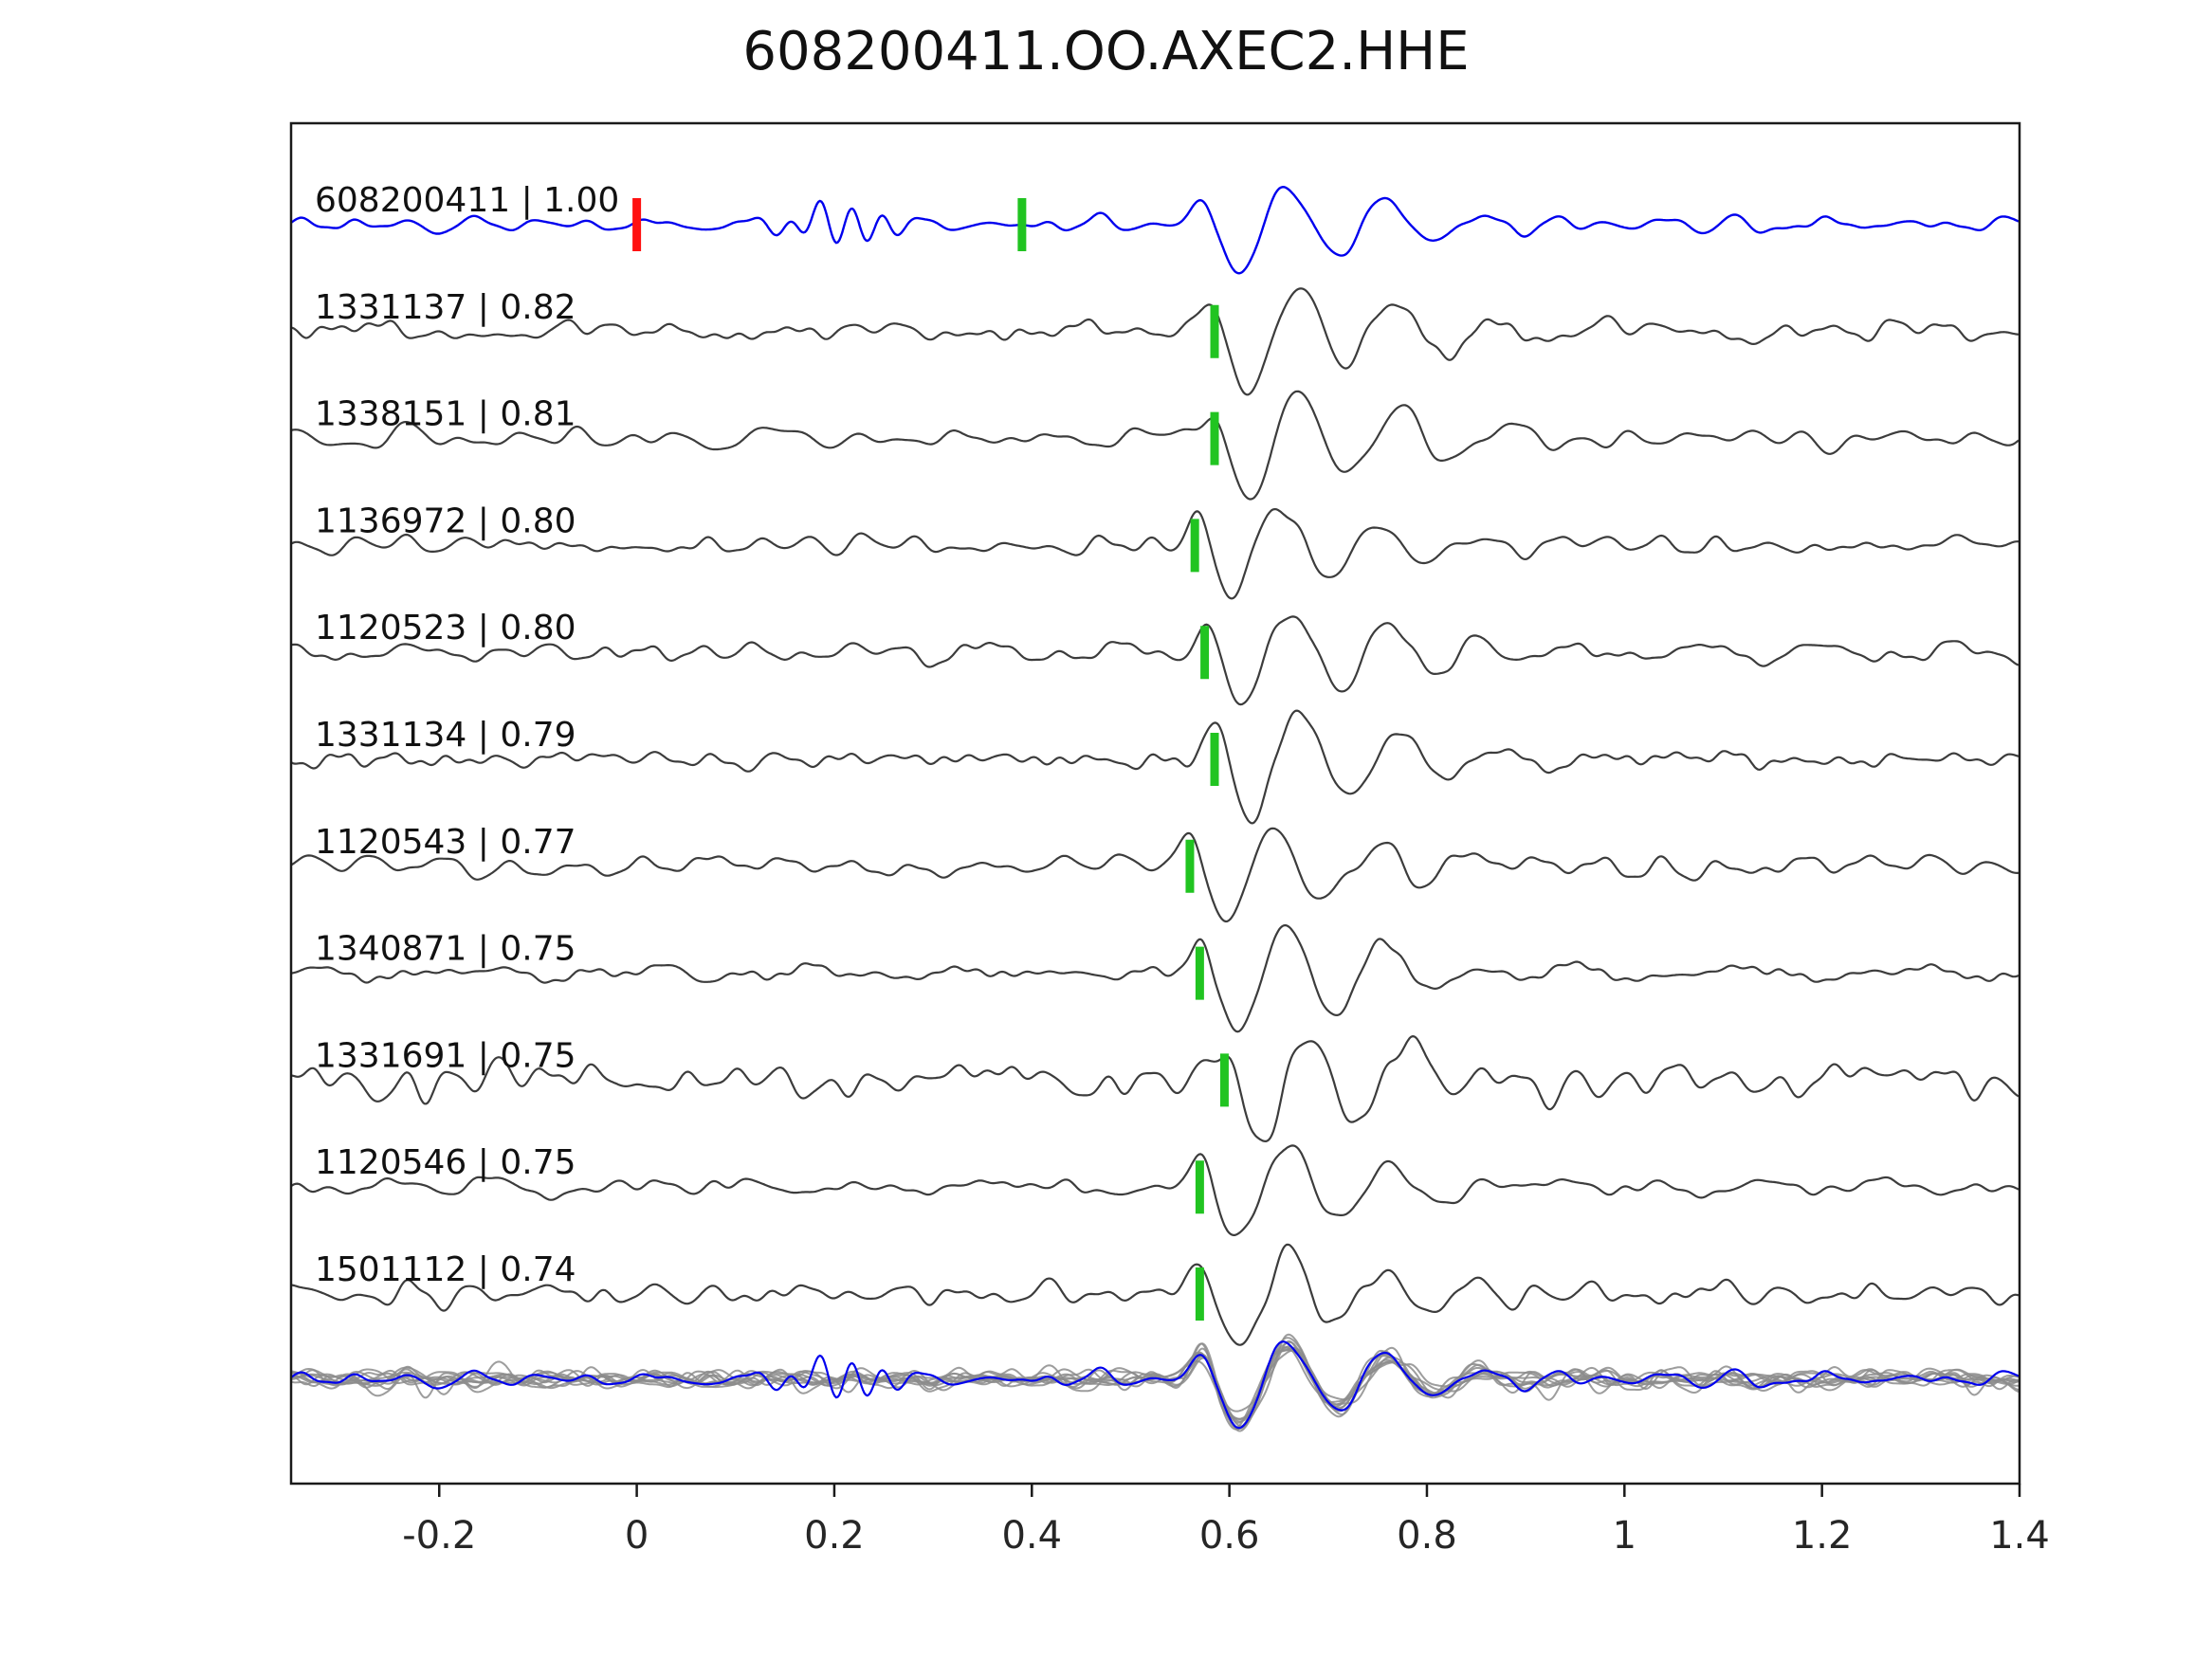 Image resolution: width=2212 pixels, height=1659 pixels. I want to click on trace-label: 1331137 | 0.82, so click(445, 307).